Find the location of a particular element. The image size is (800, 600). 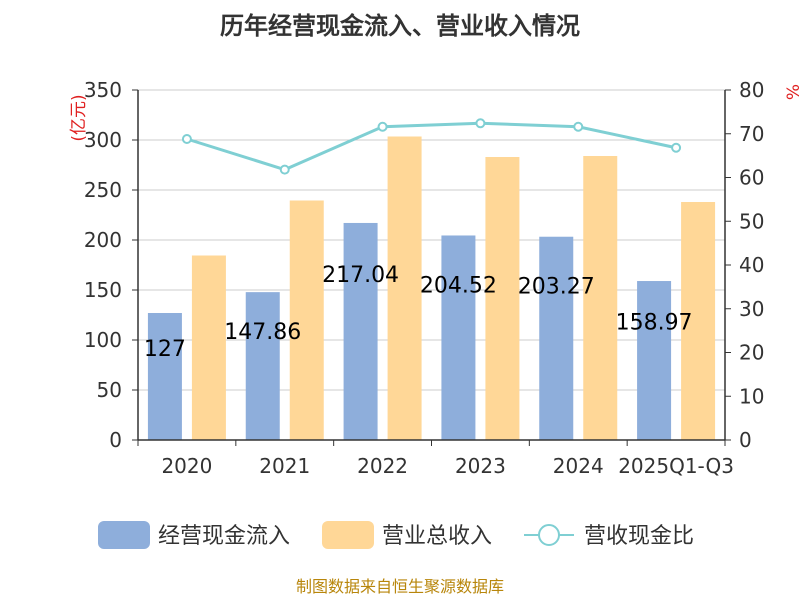

legend-label: 营收现金比 is located at coordinates (639, 536).